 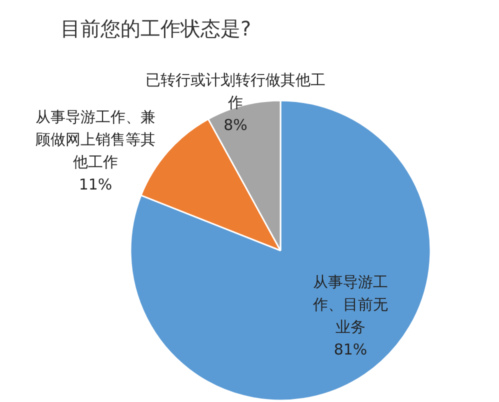 What do you see at coordinates (156, 28) in the screenshot?
I see `chart-title: 目前您的工作状态是?` at bounding box center [156, 28].